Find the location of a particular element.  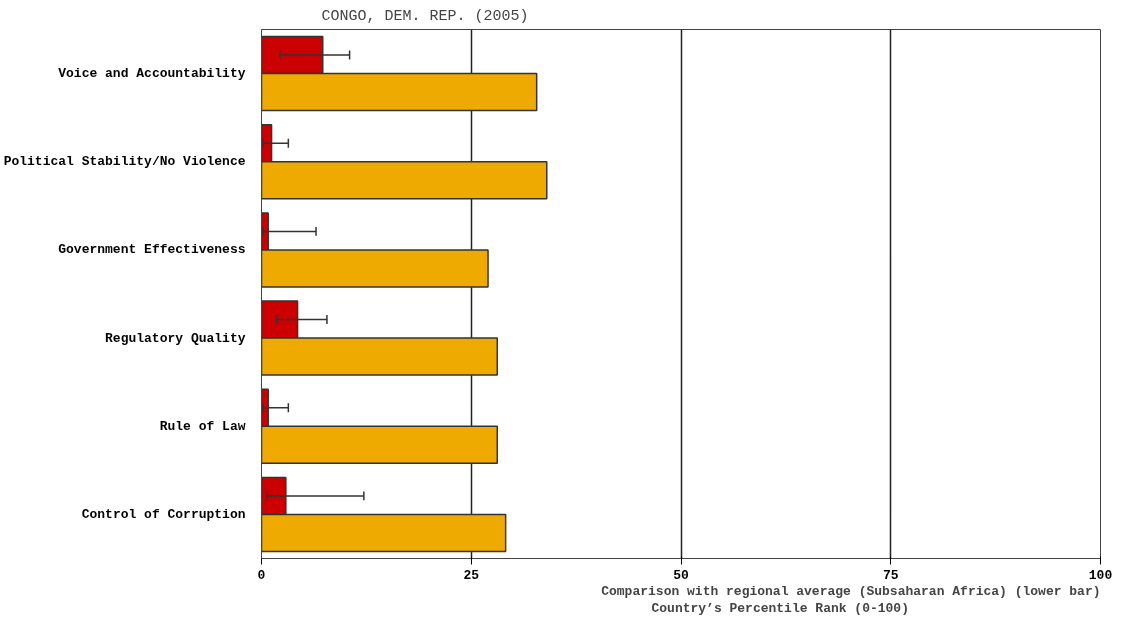

y-tick-label: Voice and Accountability is located at coordinates (152, 74).